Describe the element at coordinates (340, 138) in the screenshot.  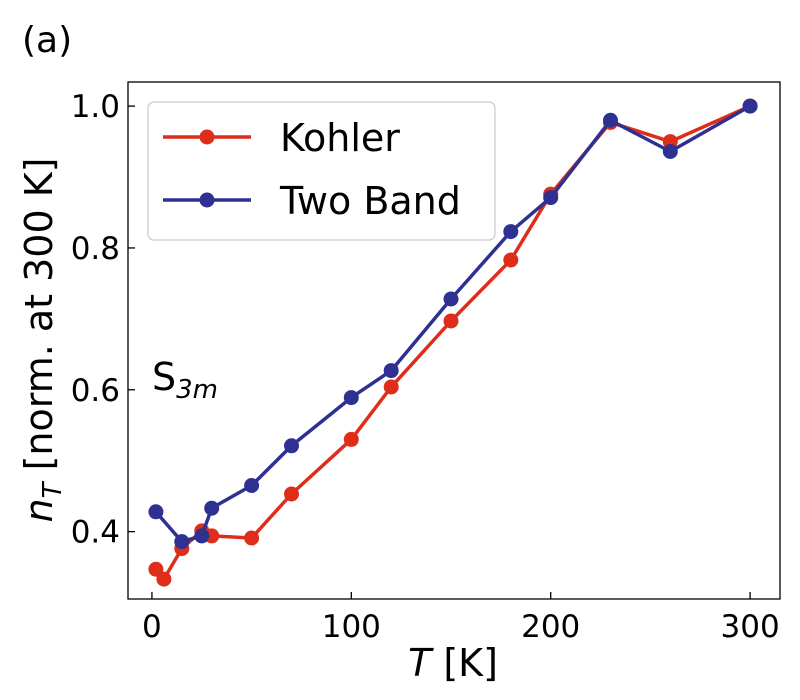
I see `legend-label-kohler: Kohler` at that location.